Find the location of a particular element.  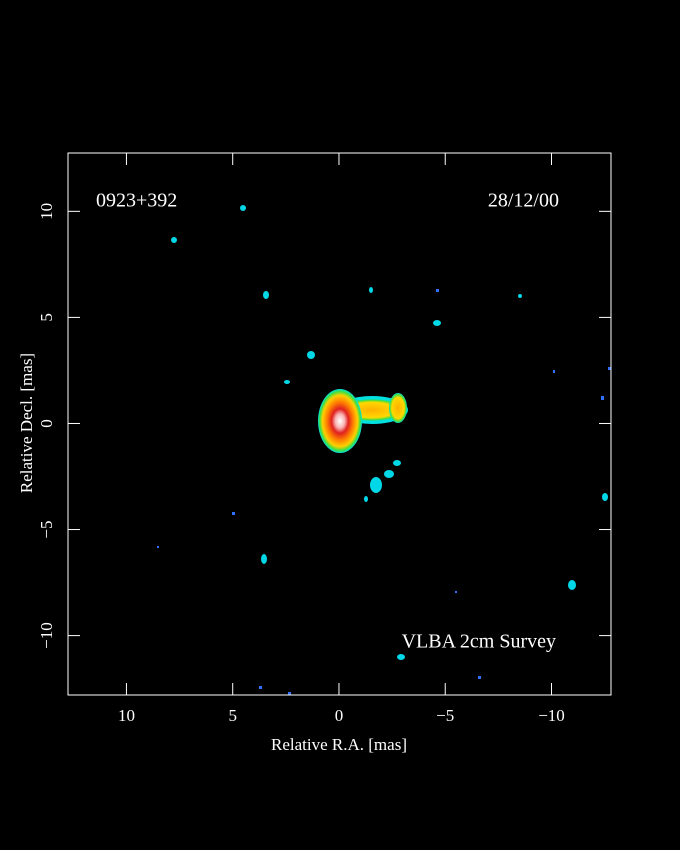

jet-knot is located at coordinates (398, 408).